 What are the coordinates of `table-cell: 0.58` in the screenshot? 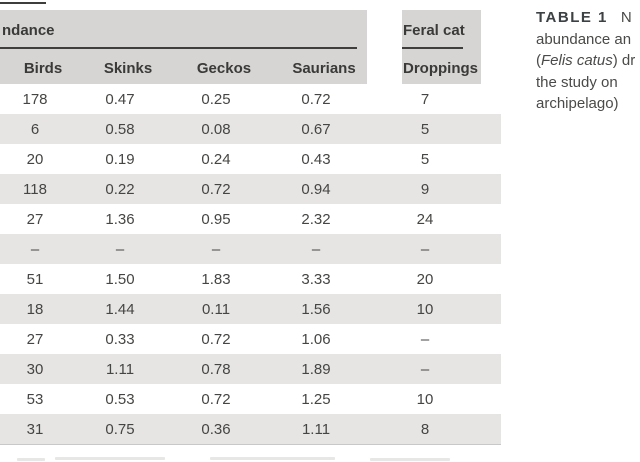 It's located at (120, 129).